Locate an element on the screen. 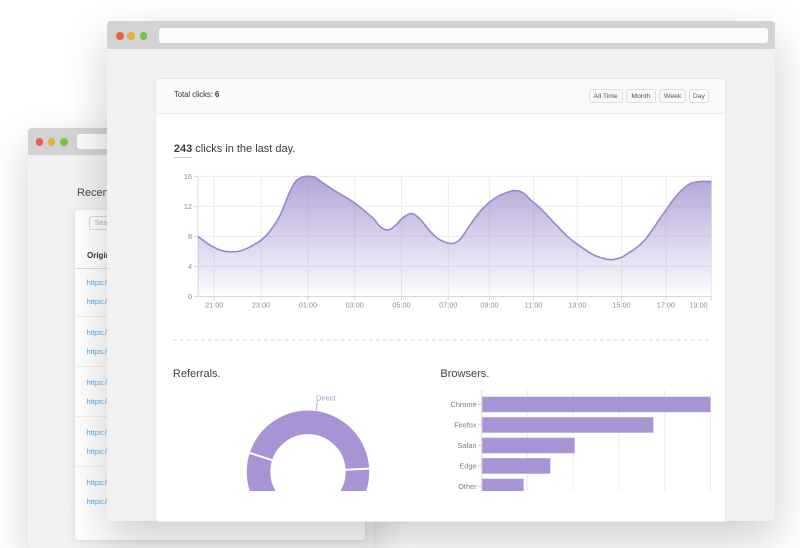  svg-text: 11:00 is located at coordinates (534, 304).